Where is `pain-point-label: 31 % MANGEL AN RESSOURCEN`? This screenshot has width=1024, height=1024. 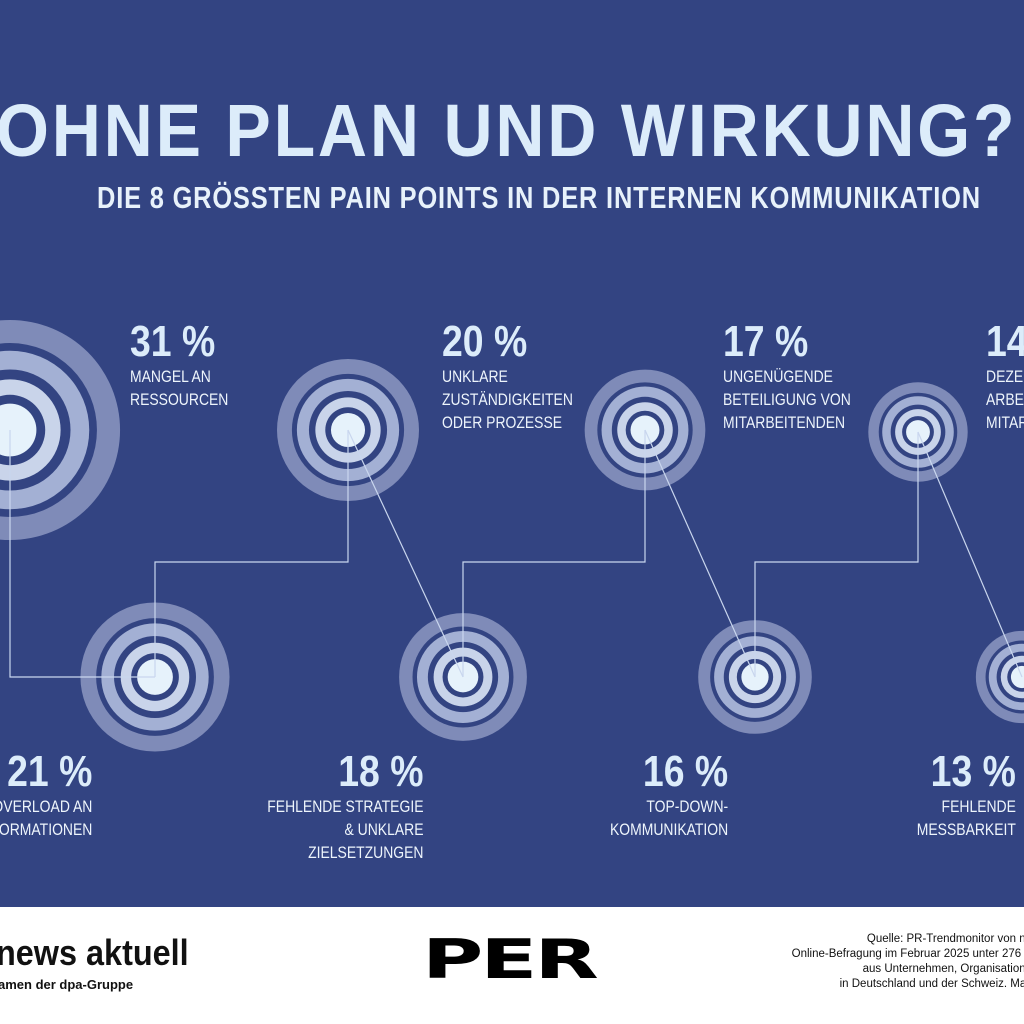 pain-point-label: 31 % MANGEL AN RESSOURCEN is located at coordinates (190, 365).